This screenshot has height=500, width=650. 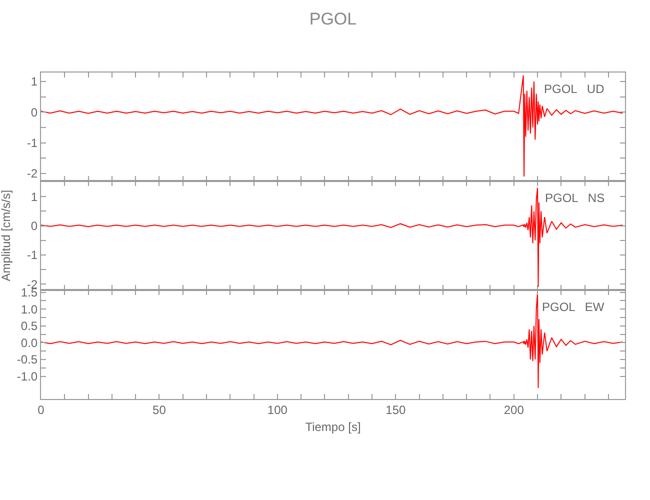 I want to click on annotation: PGOL UD, so click(x=574, y=89).